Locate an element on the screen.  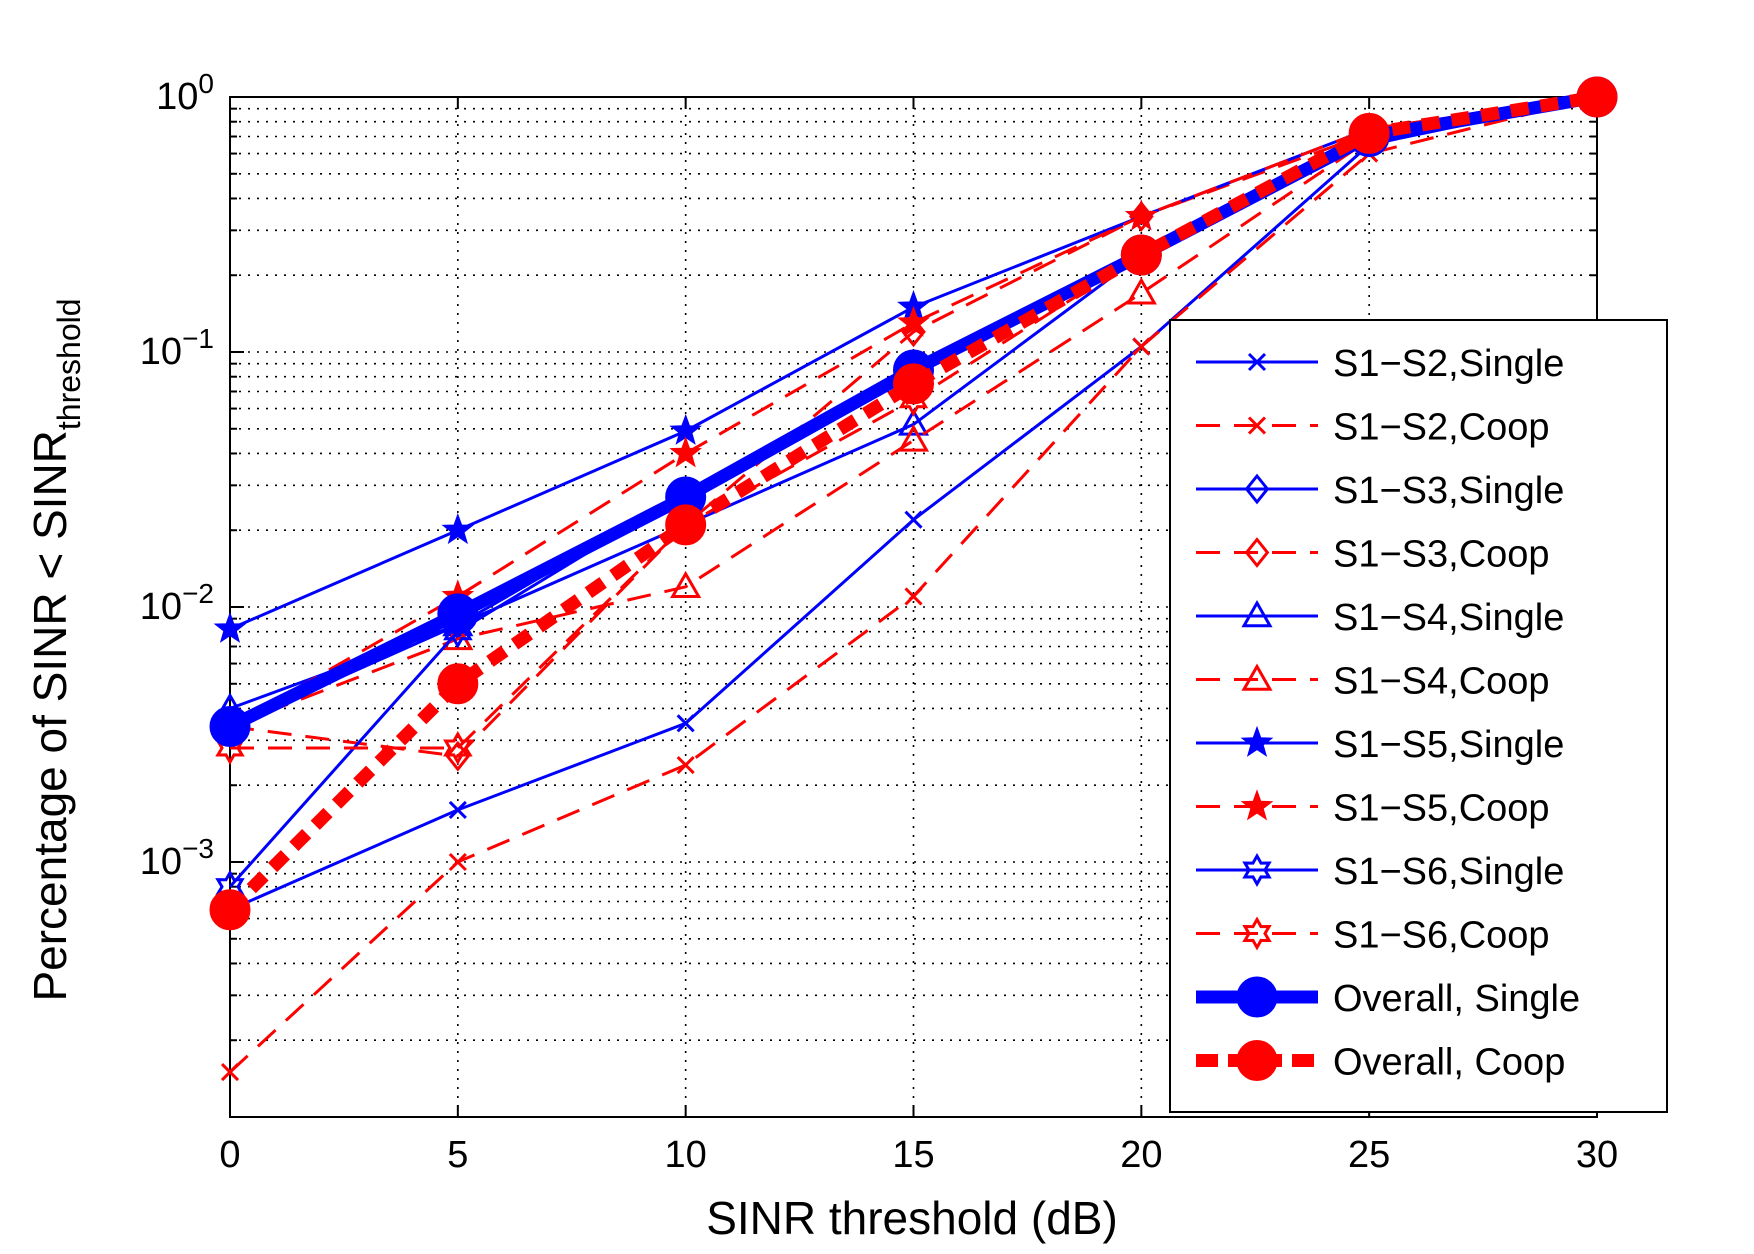
legend-label: S1−S6,Single is located at coordinates (1448, 872).